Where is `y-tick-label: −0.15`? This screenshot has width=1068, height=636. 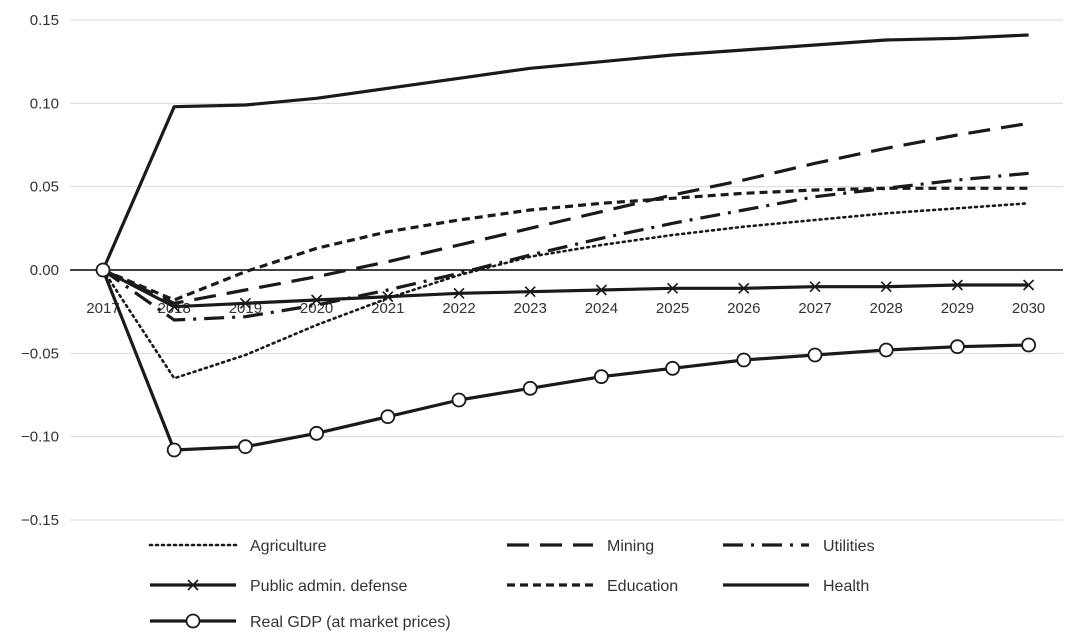 y-tick-label: −0.15 is located at coordinates (40, 520).